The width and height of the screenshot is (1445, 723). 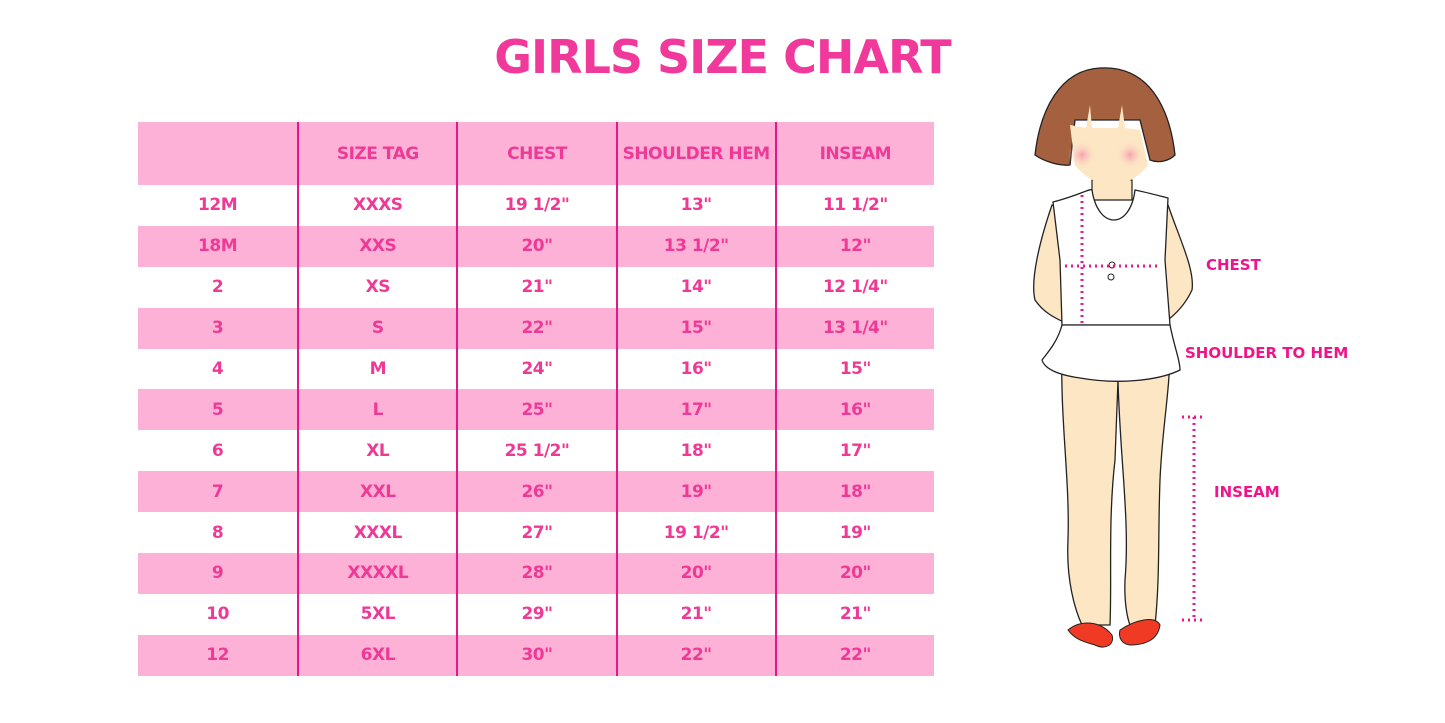 I want to click on header-cell, so click(x=217, y=153).